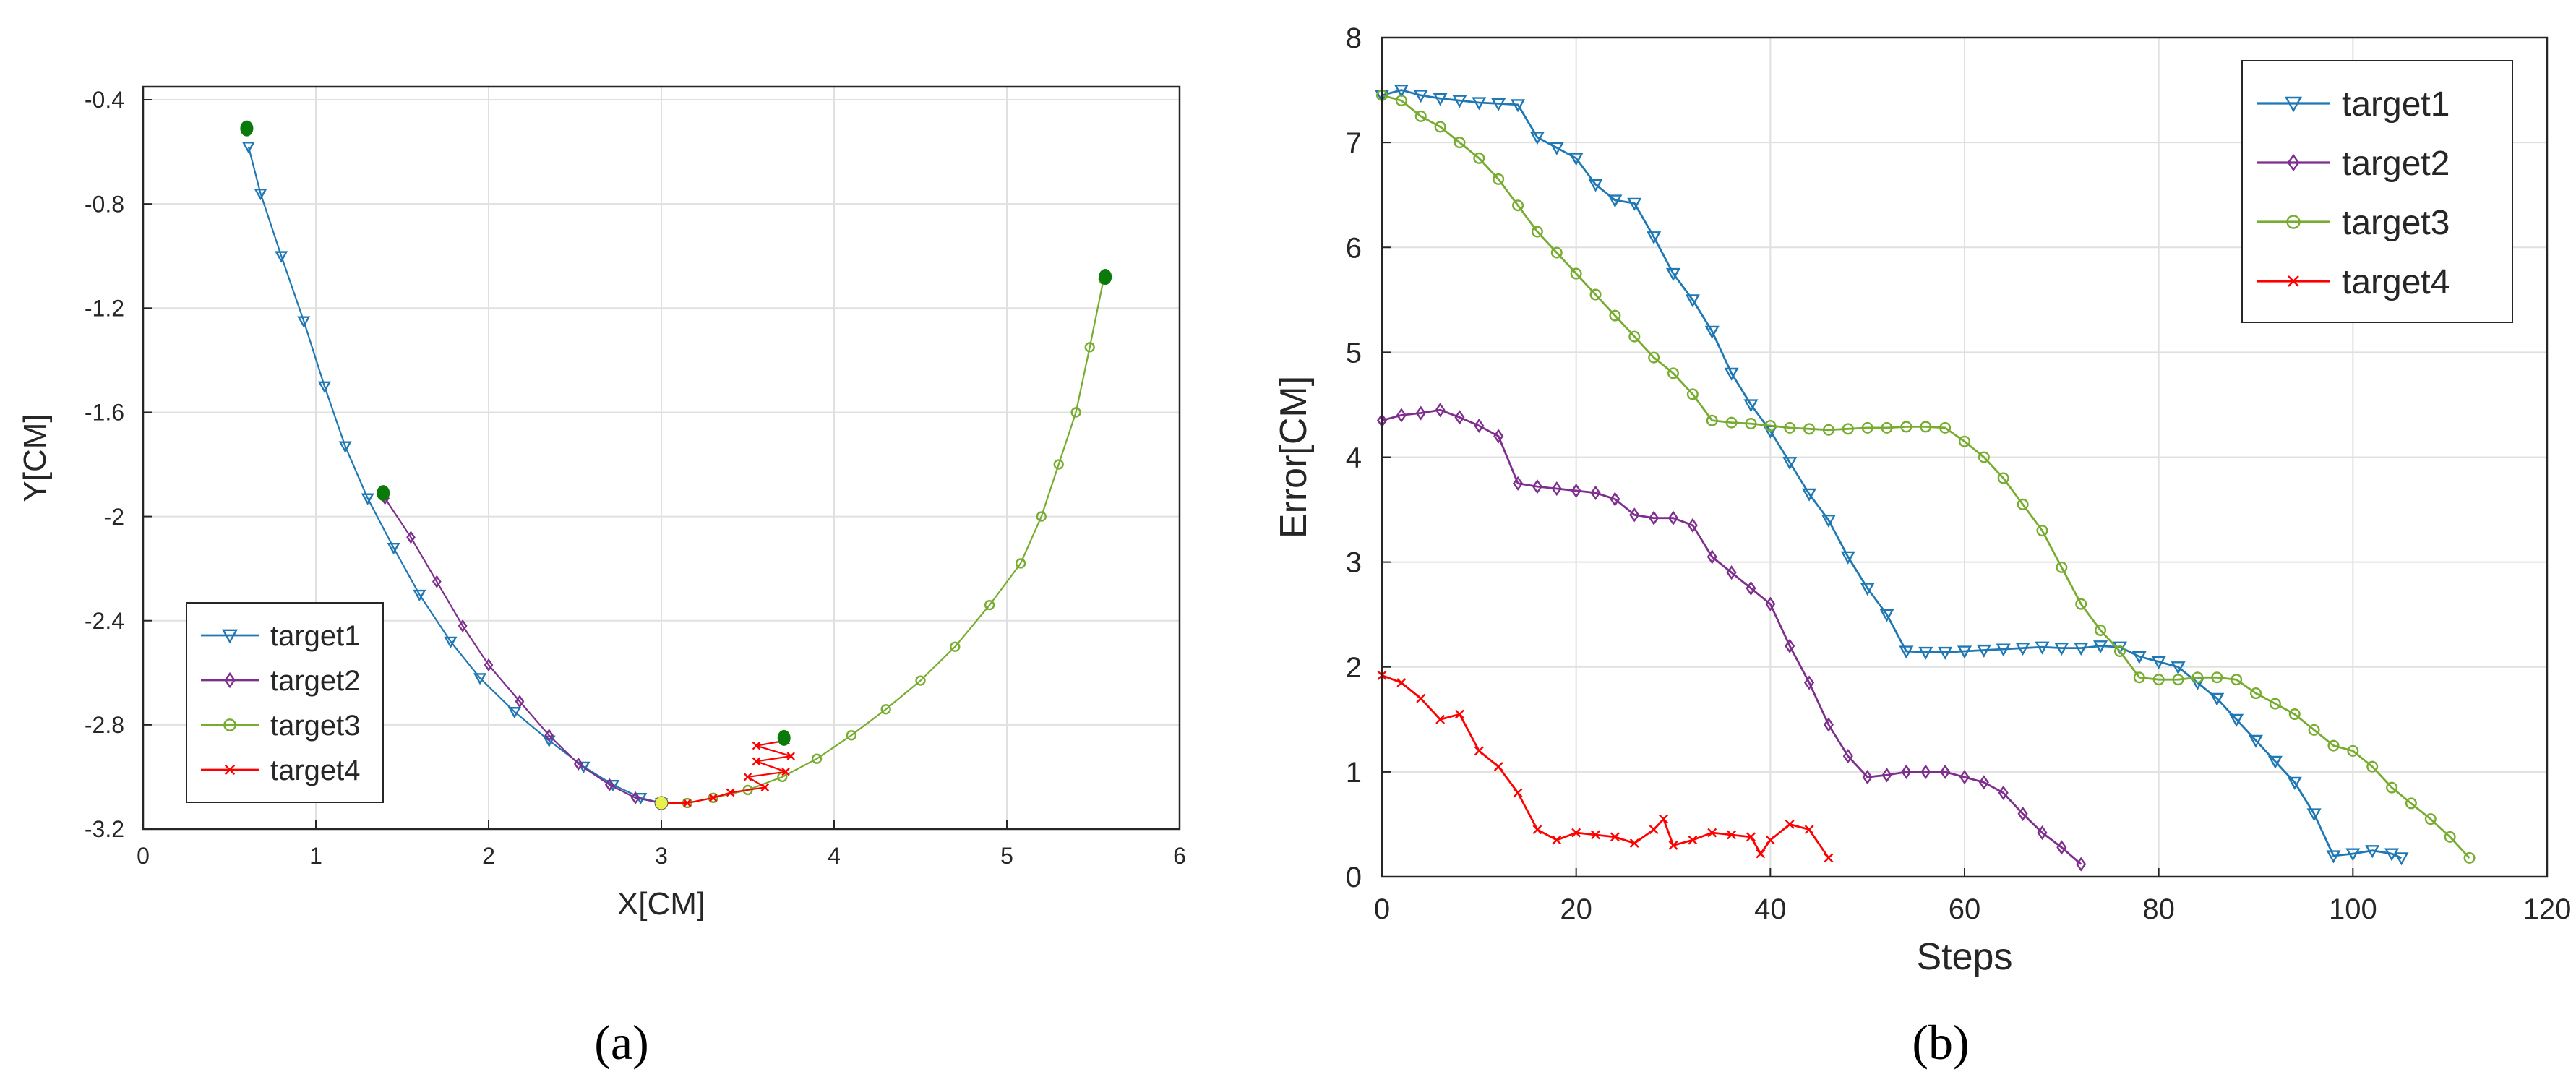 The image size is (2576, 1090). What do you see at coordinates (1576, 909) in the screenshot?
I see `x-tick-label: 20` at bounding box center [1576, 909].